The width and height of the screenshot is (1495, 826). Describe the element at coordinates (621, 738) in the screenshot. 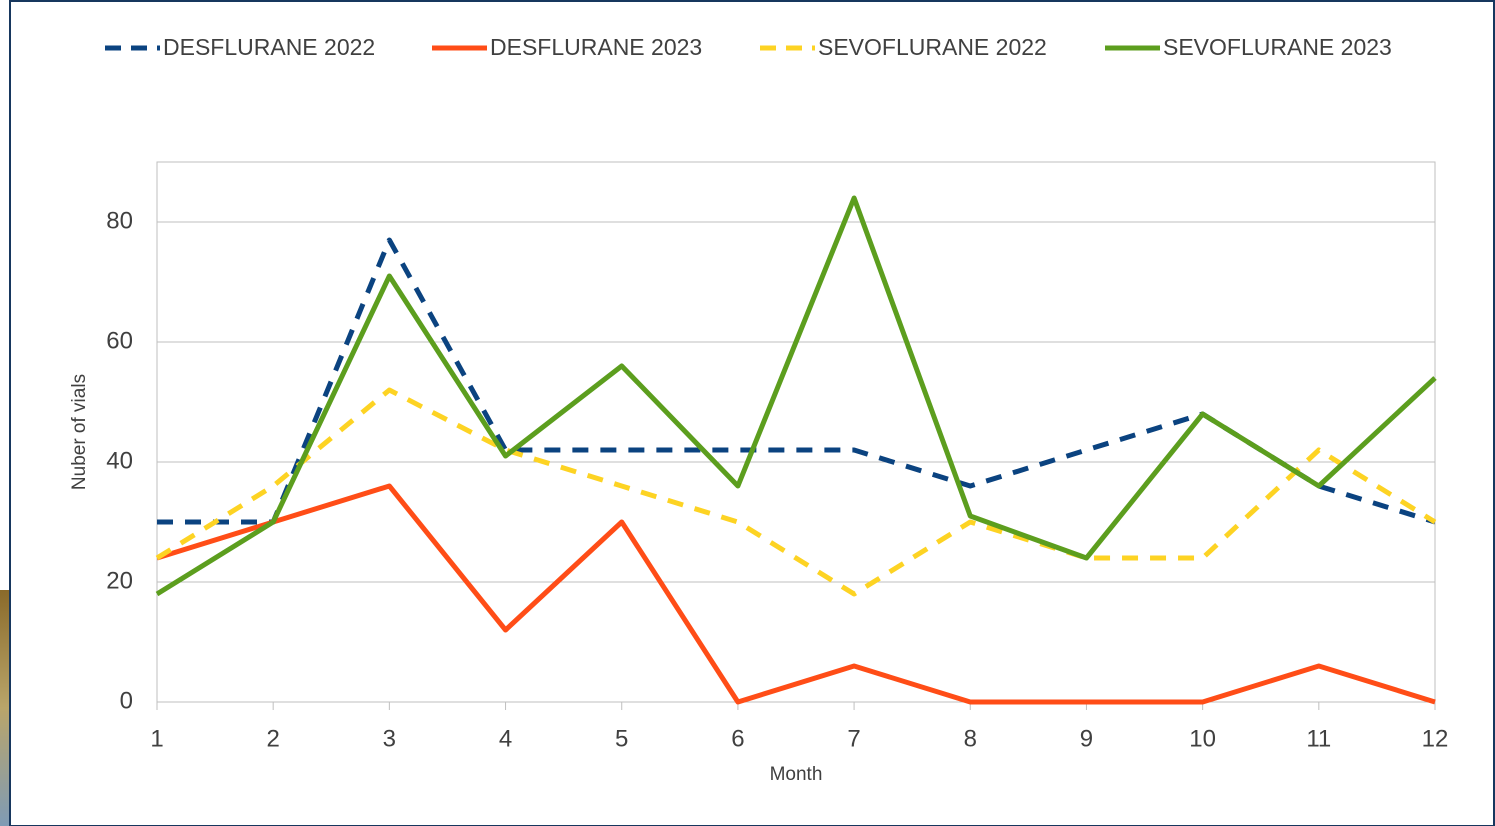

I see `x-tick-label: 5` at that location.